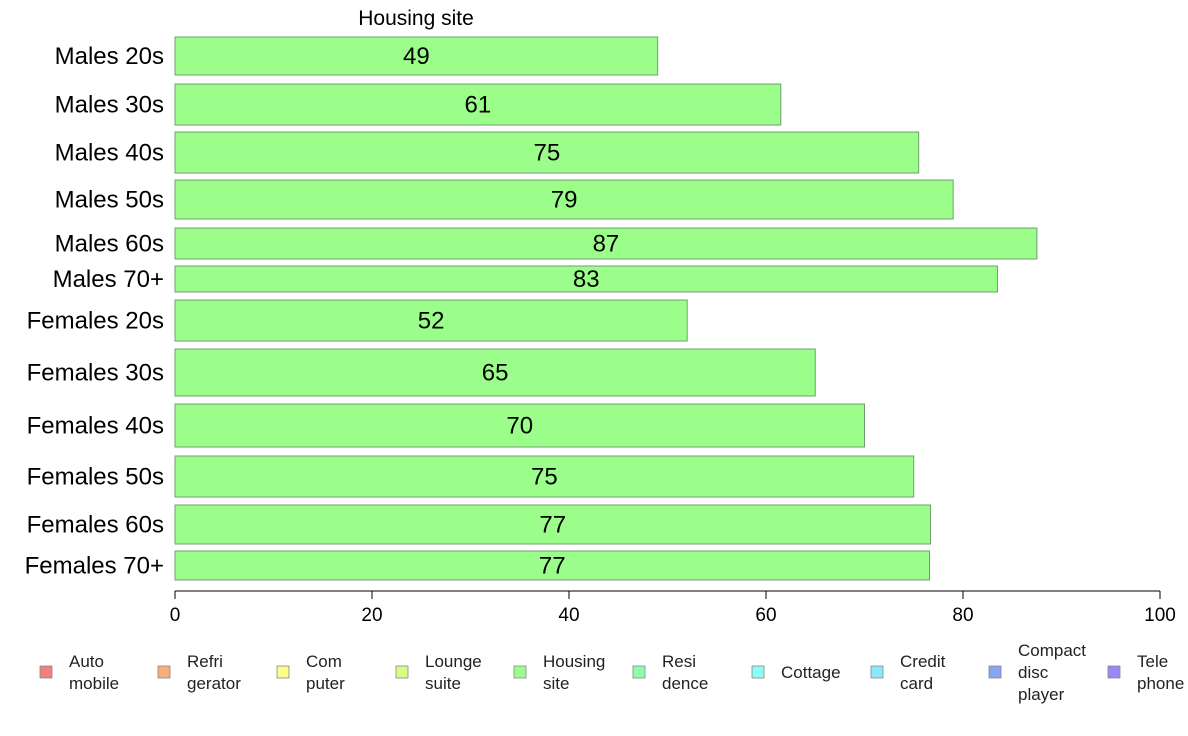  I want to click on legend-label: Refri gerator, so click(214, 672).